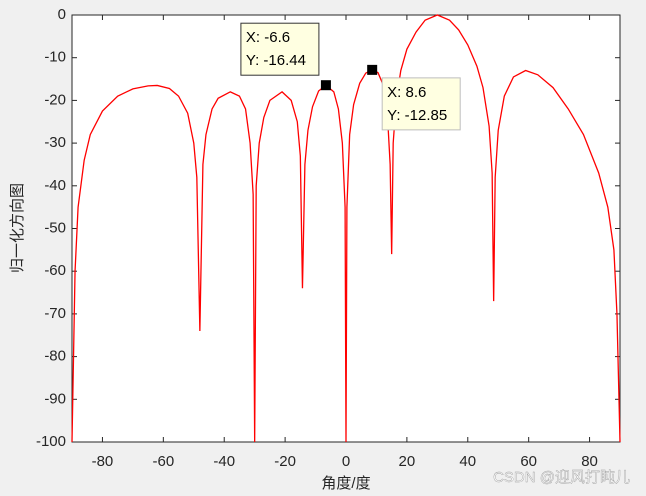 The height and width of the screenshot is (496, 646). What do you see at coordinates (345, 483) in the screenshot?
I see `x-axis-label: 角度/度` at bounding box center [345, 483].